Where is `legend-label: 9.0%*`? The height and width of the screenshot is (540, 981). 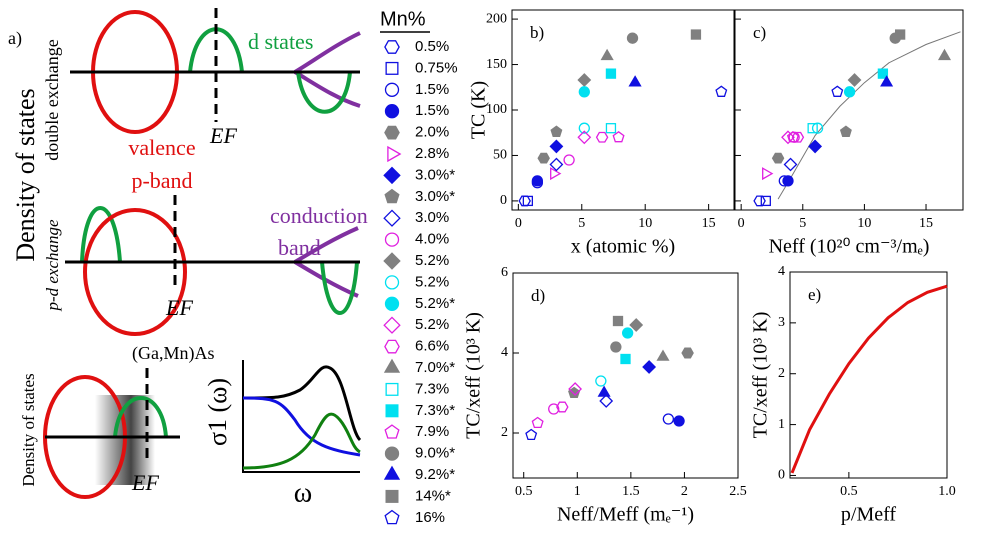 legend-label: 9.0%* is located at coordinates (435, 453).